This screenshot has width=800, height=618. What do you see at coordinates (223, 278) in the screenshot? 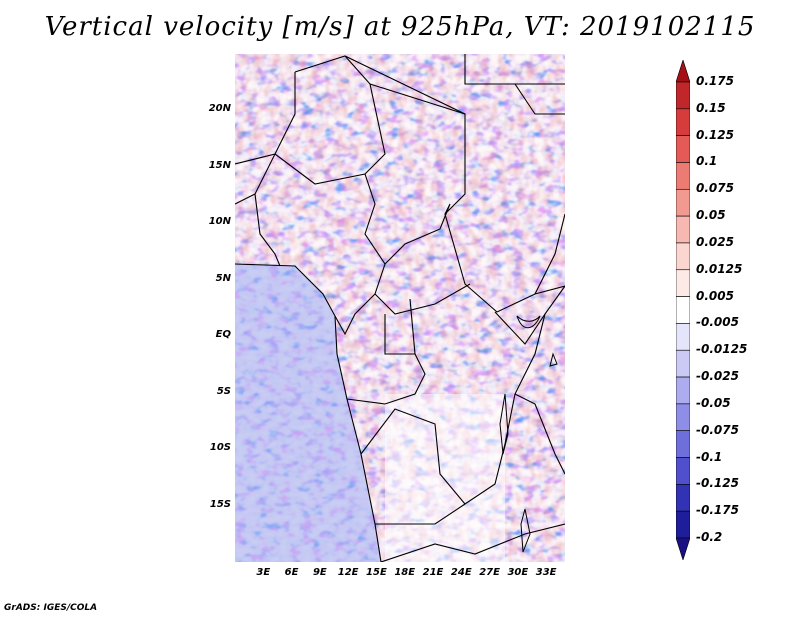
I see `lat-tick-label: 5N` at bounding box center [223, 278].